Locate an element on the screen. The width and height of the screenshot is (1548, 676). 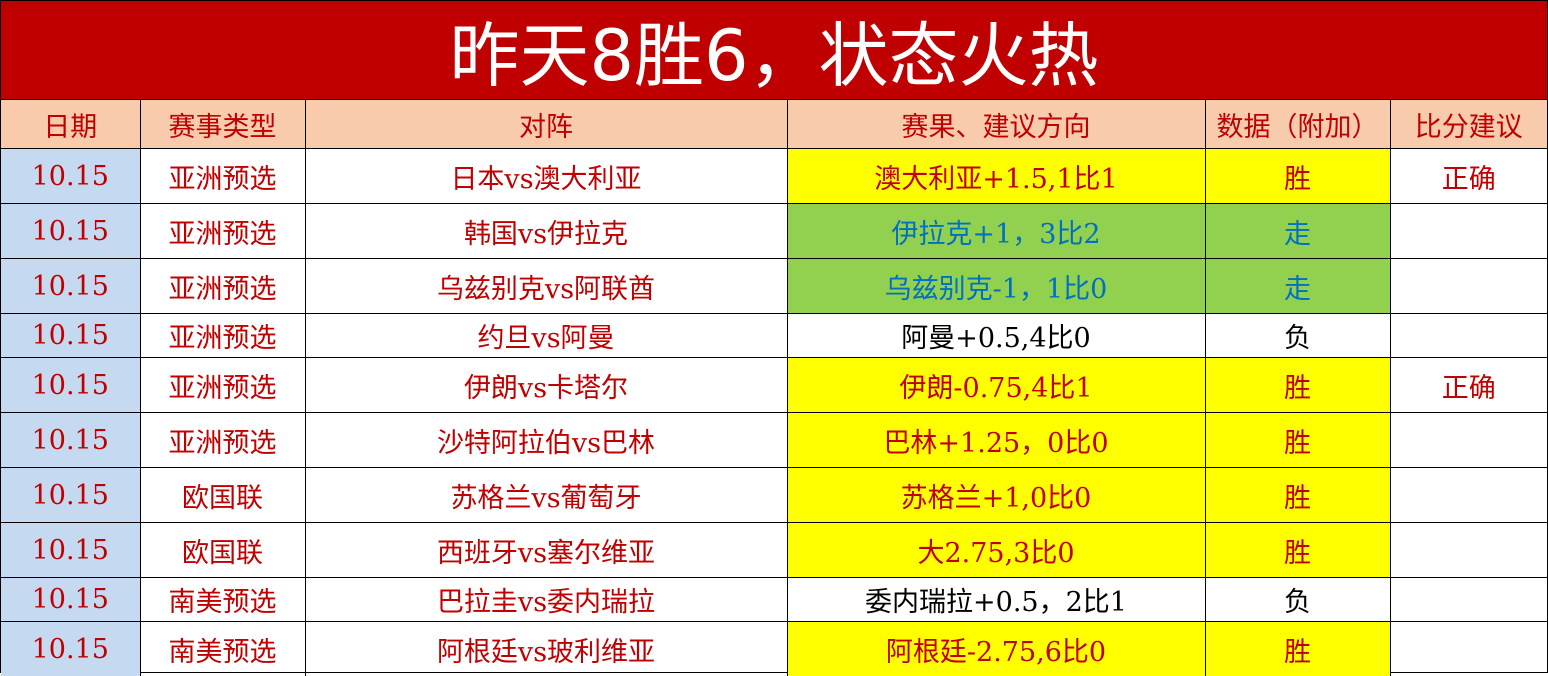
header-match: 对阵 is located at coordinates (546, 124).